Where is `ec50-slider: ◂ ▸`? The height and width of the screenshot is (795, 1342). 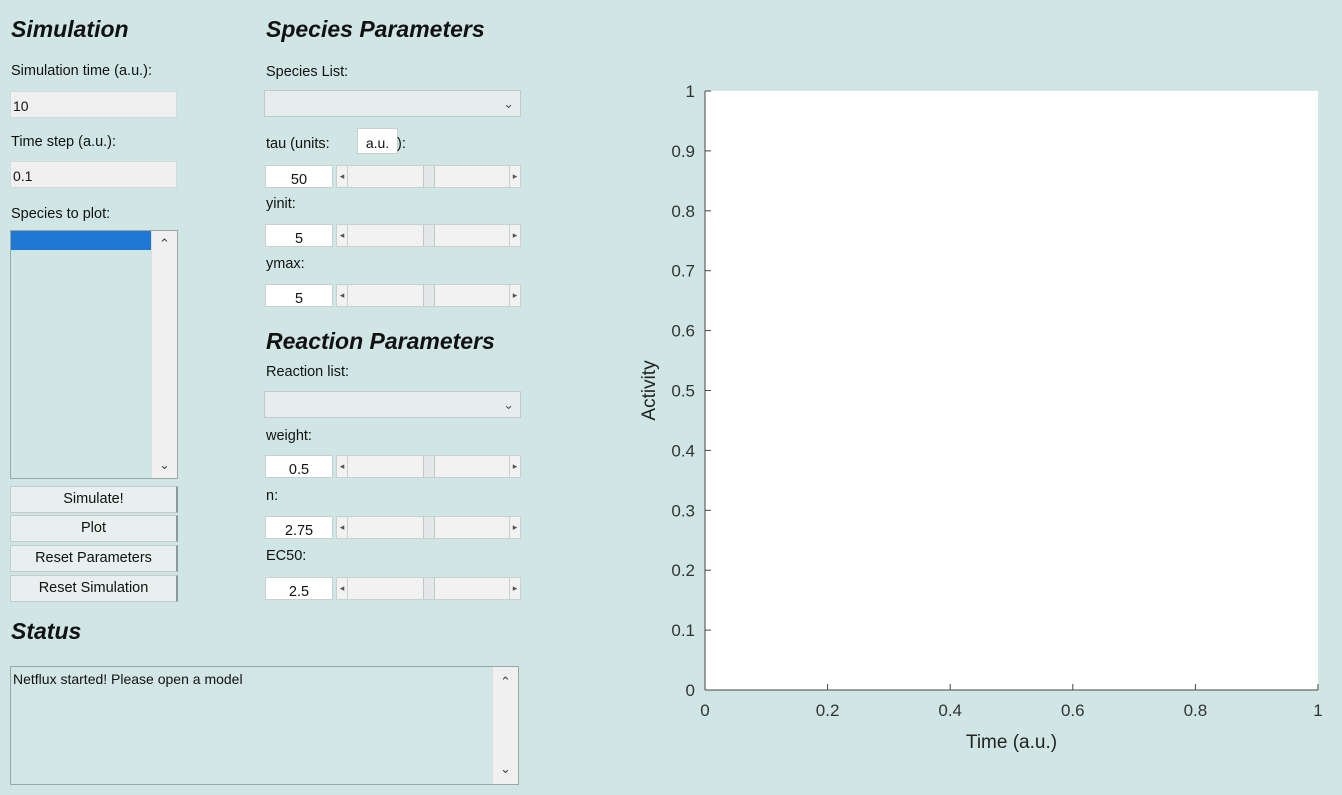
ec50-slider: ◂ ▸ is located at coordinates (428, 588).